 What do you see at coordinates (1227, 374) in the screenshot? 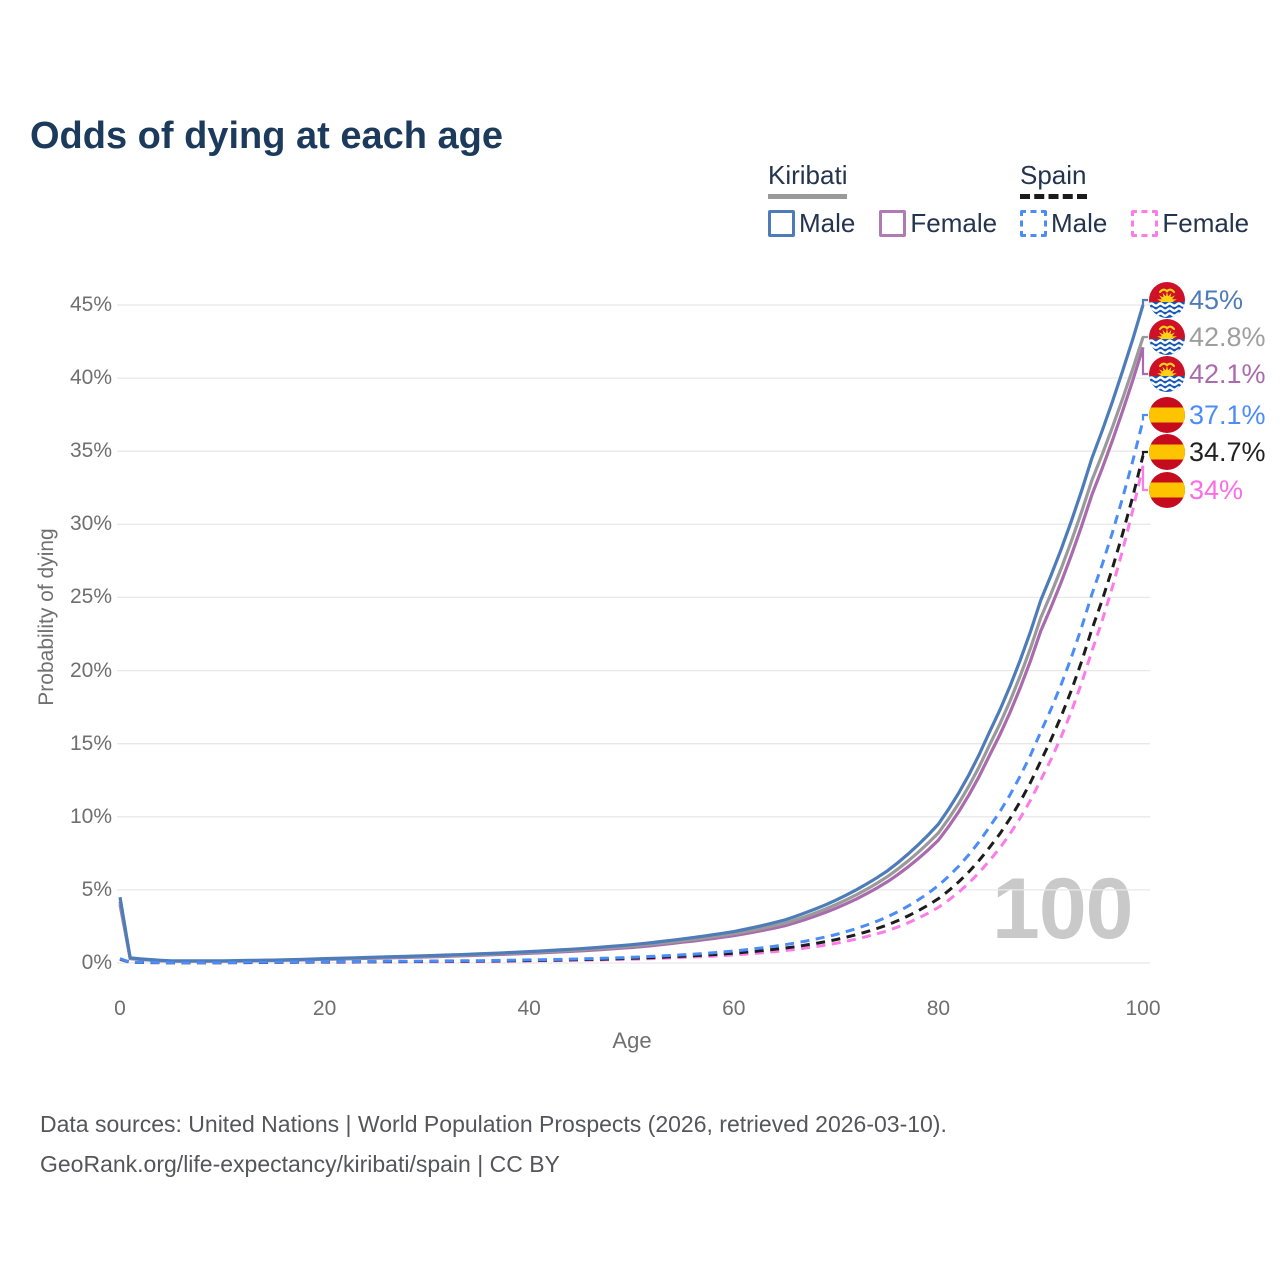
I see `end-value-label: 42.1%` at bounding box center [1227, 374].